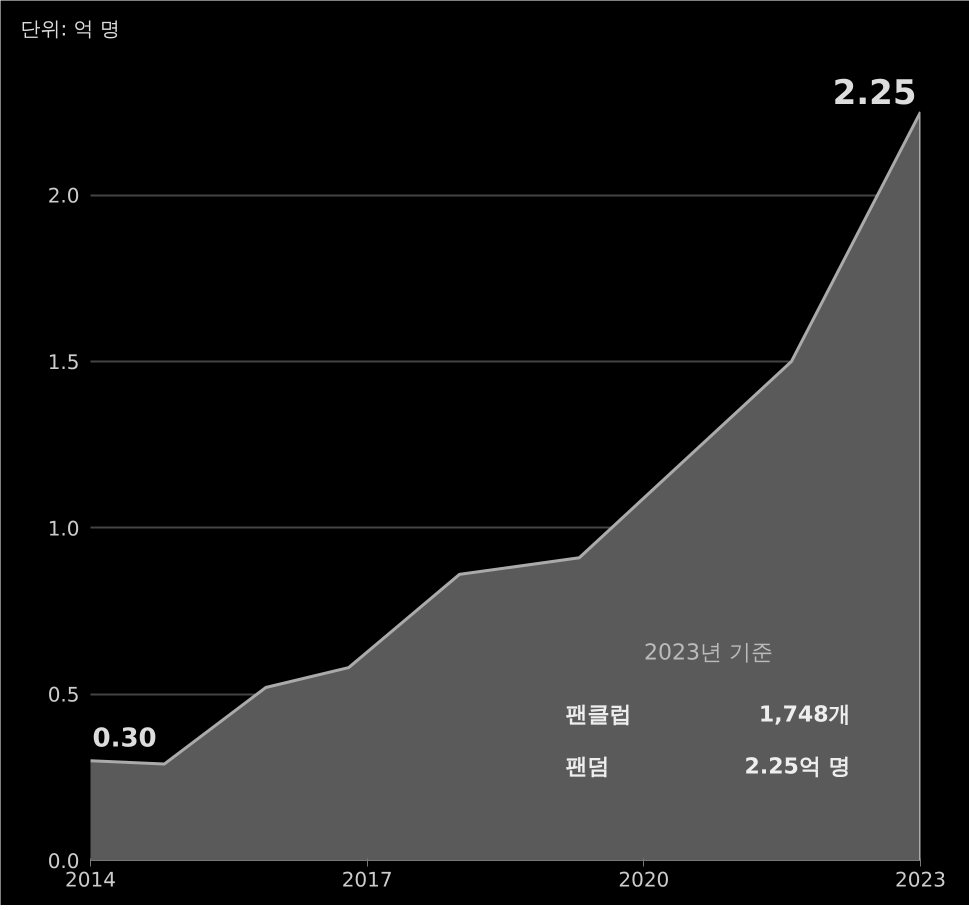  What do you see at coordinates (708, 653) in the screenshot?
I see `annotation: 2023년 기준` at bounding box center [708, 653].